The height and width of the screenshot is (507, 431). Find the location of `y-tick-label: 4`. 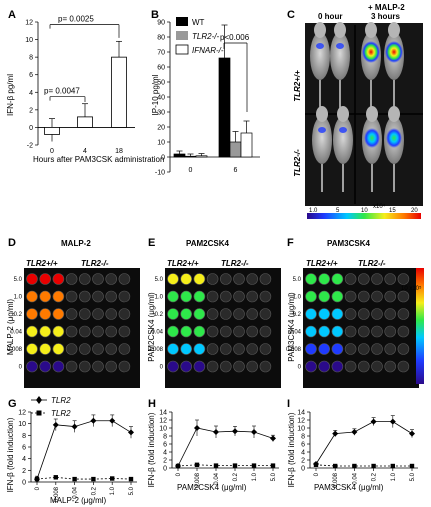

y-tick-label: 4 is located at coordinates (303, 453).